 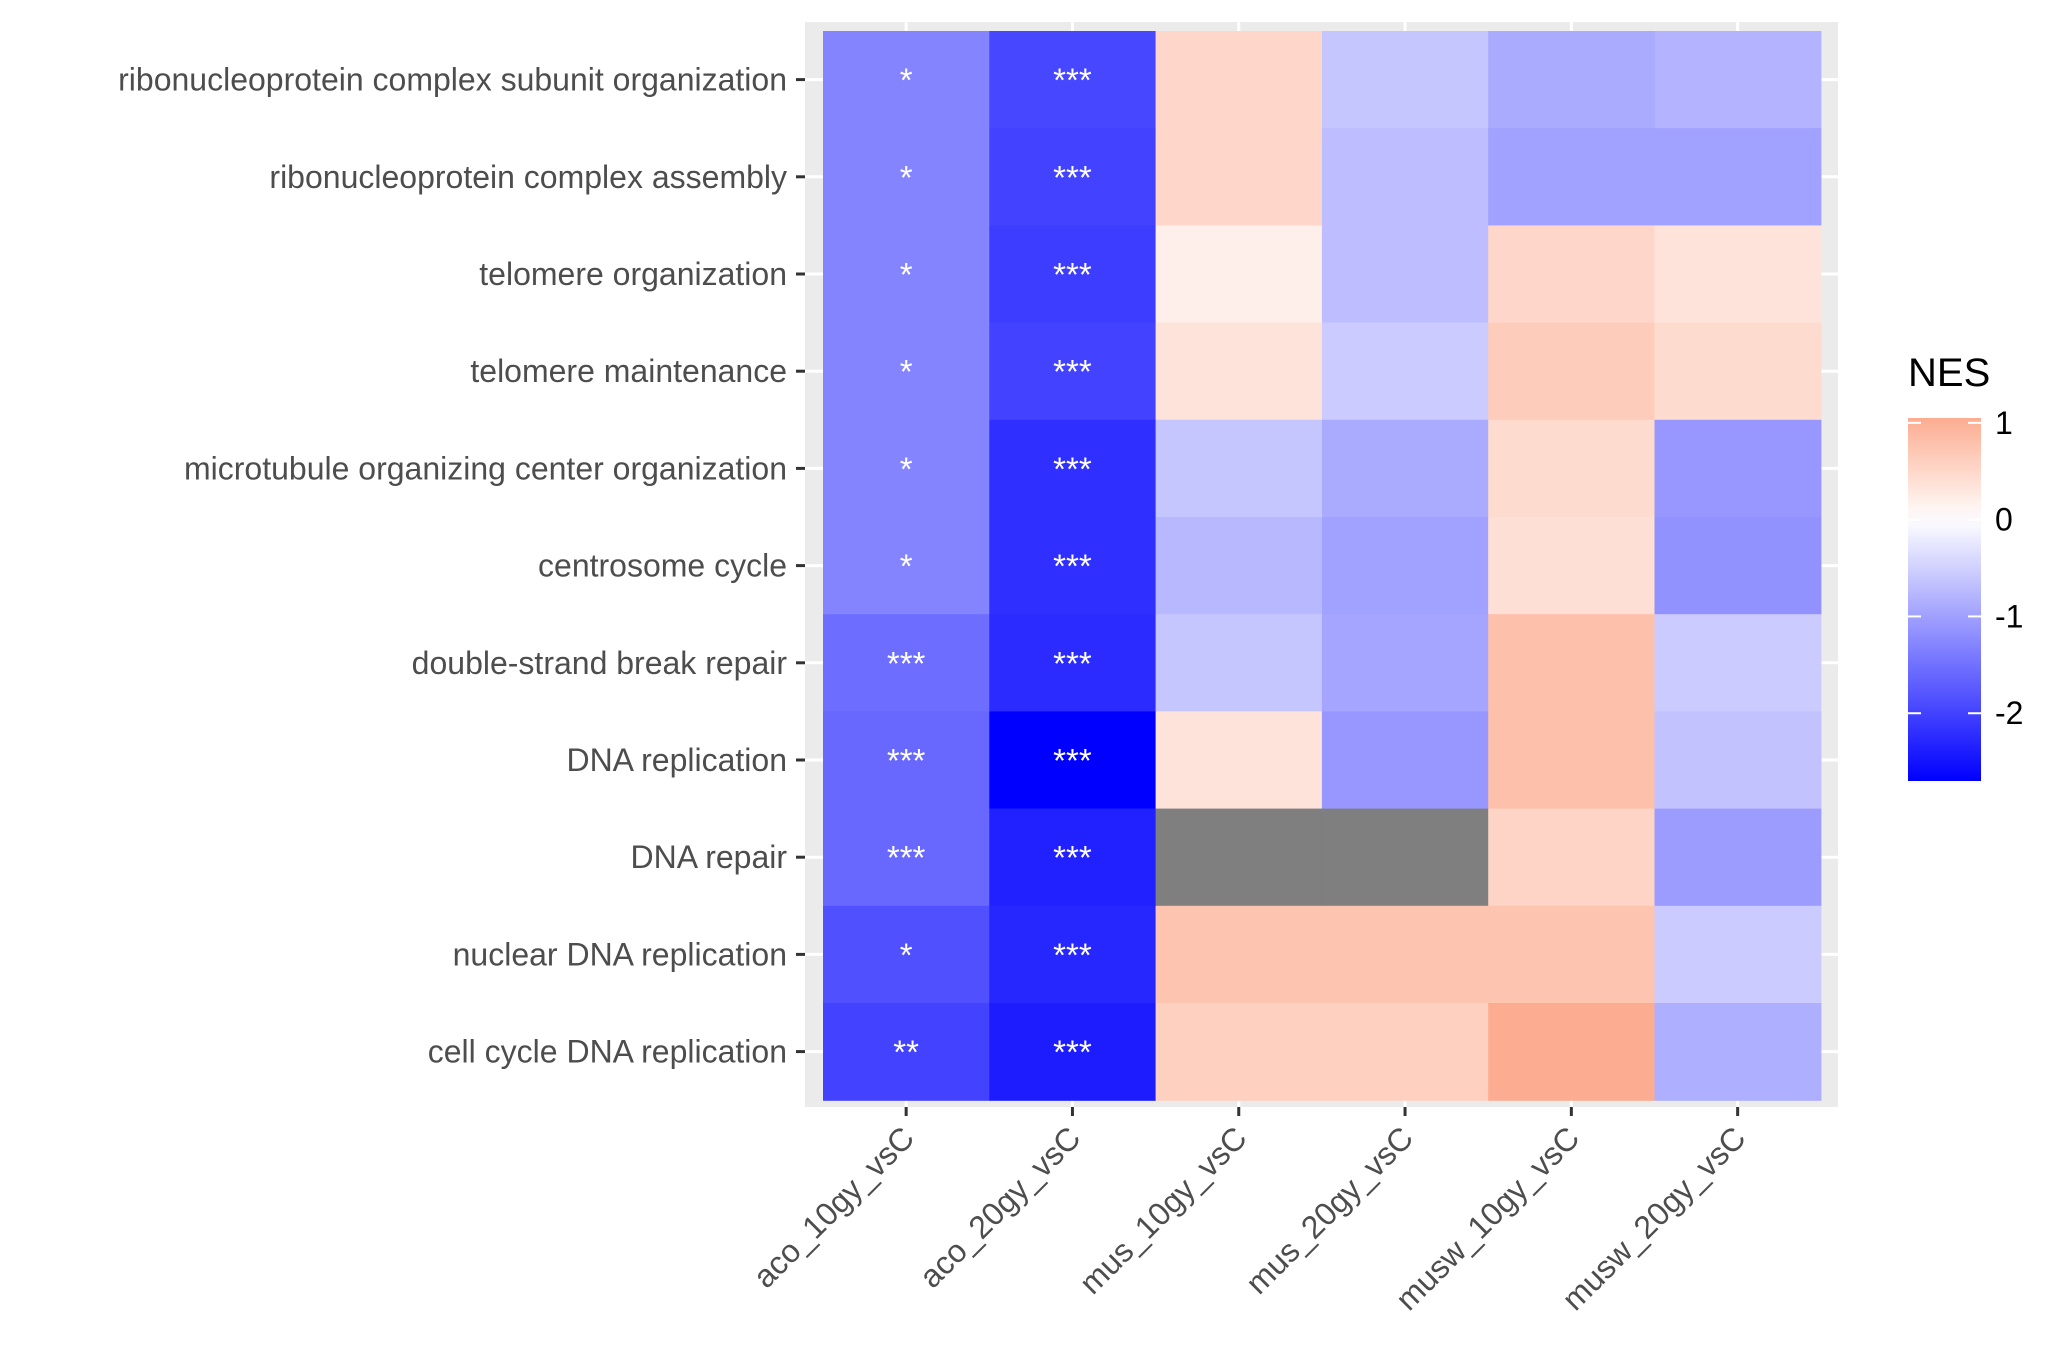 I want to click on significance-label: **, so click(x=906, y=1052).